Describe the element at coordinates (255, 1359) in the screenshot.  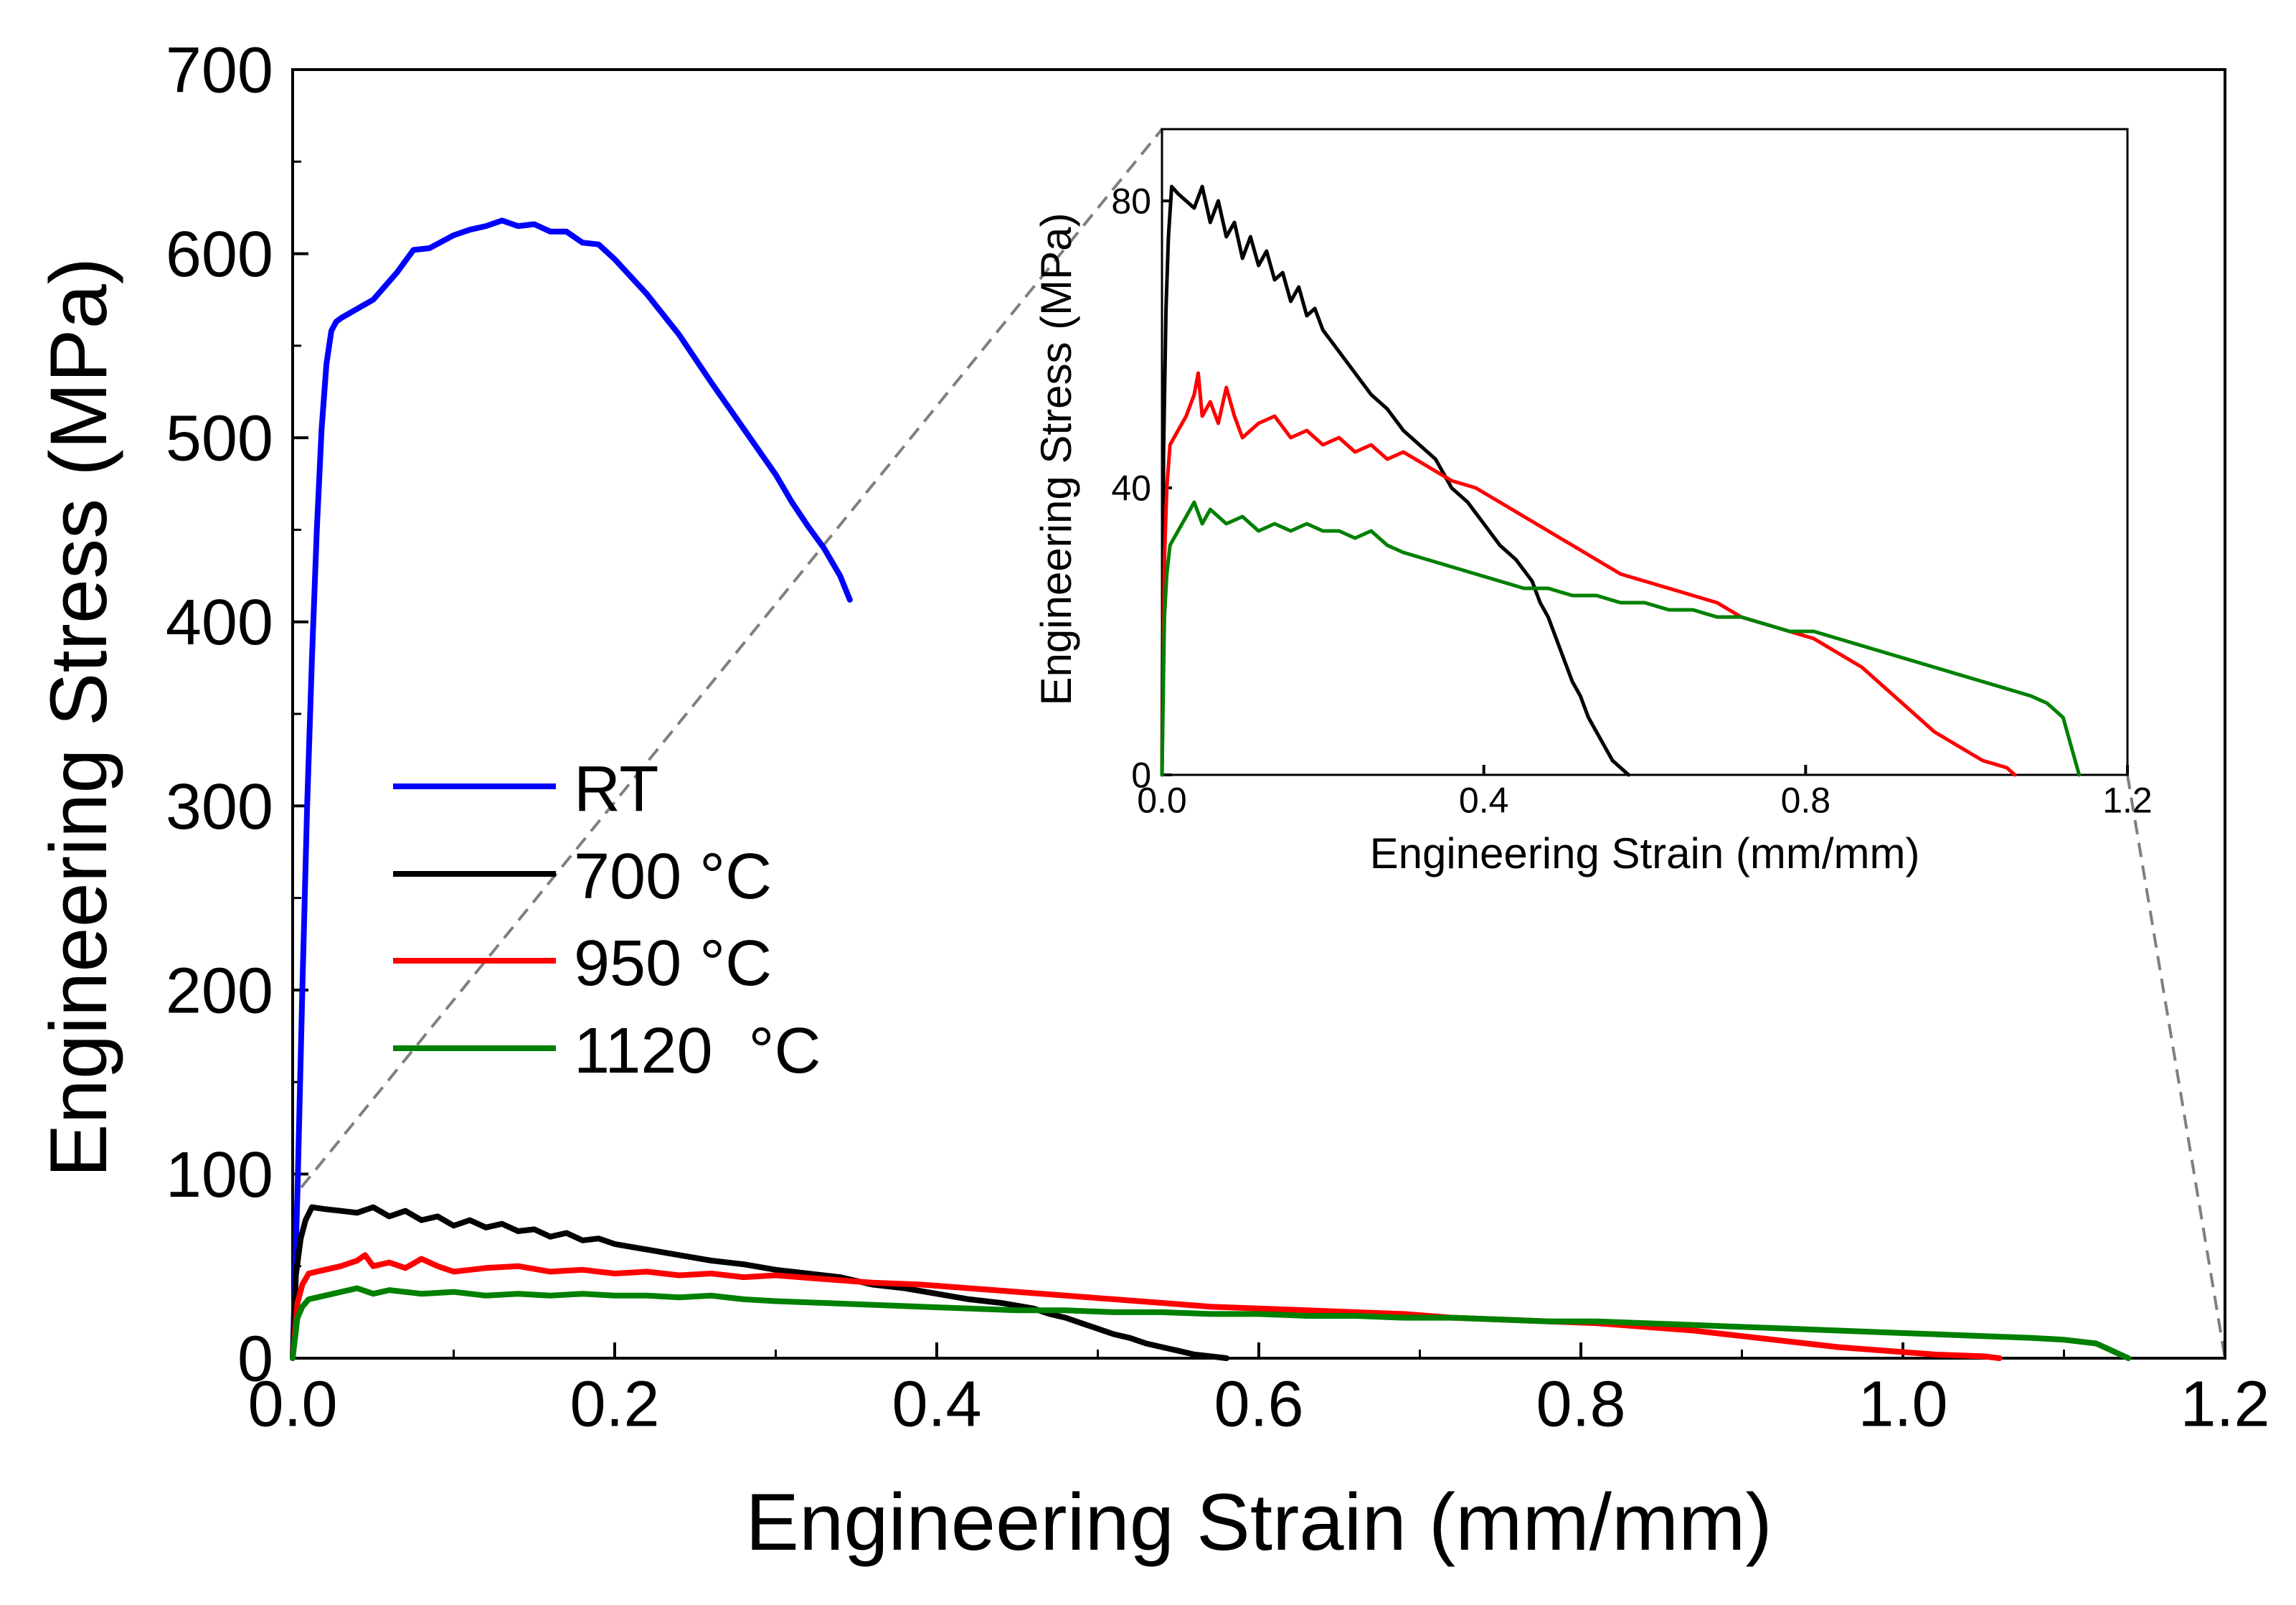
I see `main-y-tick-label-0: 0` at that location.